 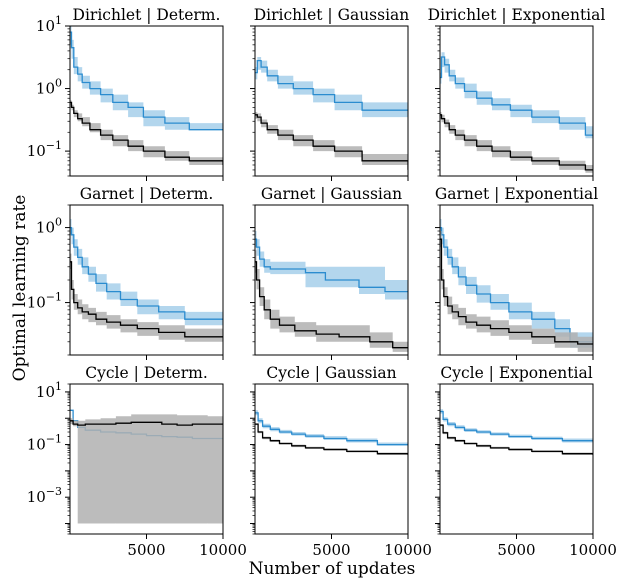 I want to click on chart-panel: Garnet | Gaussian, so click(x=329, y=272).